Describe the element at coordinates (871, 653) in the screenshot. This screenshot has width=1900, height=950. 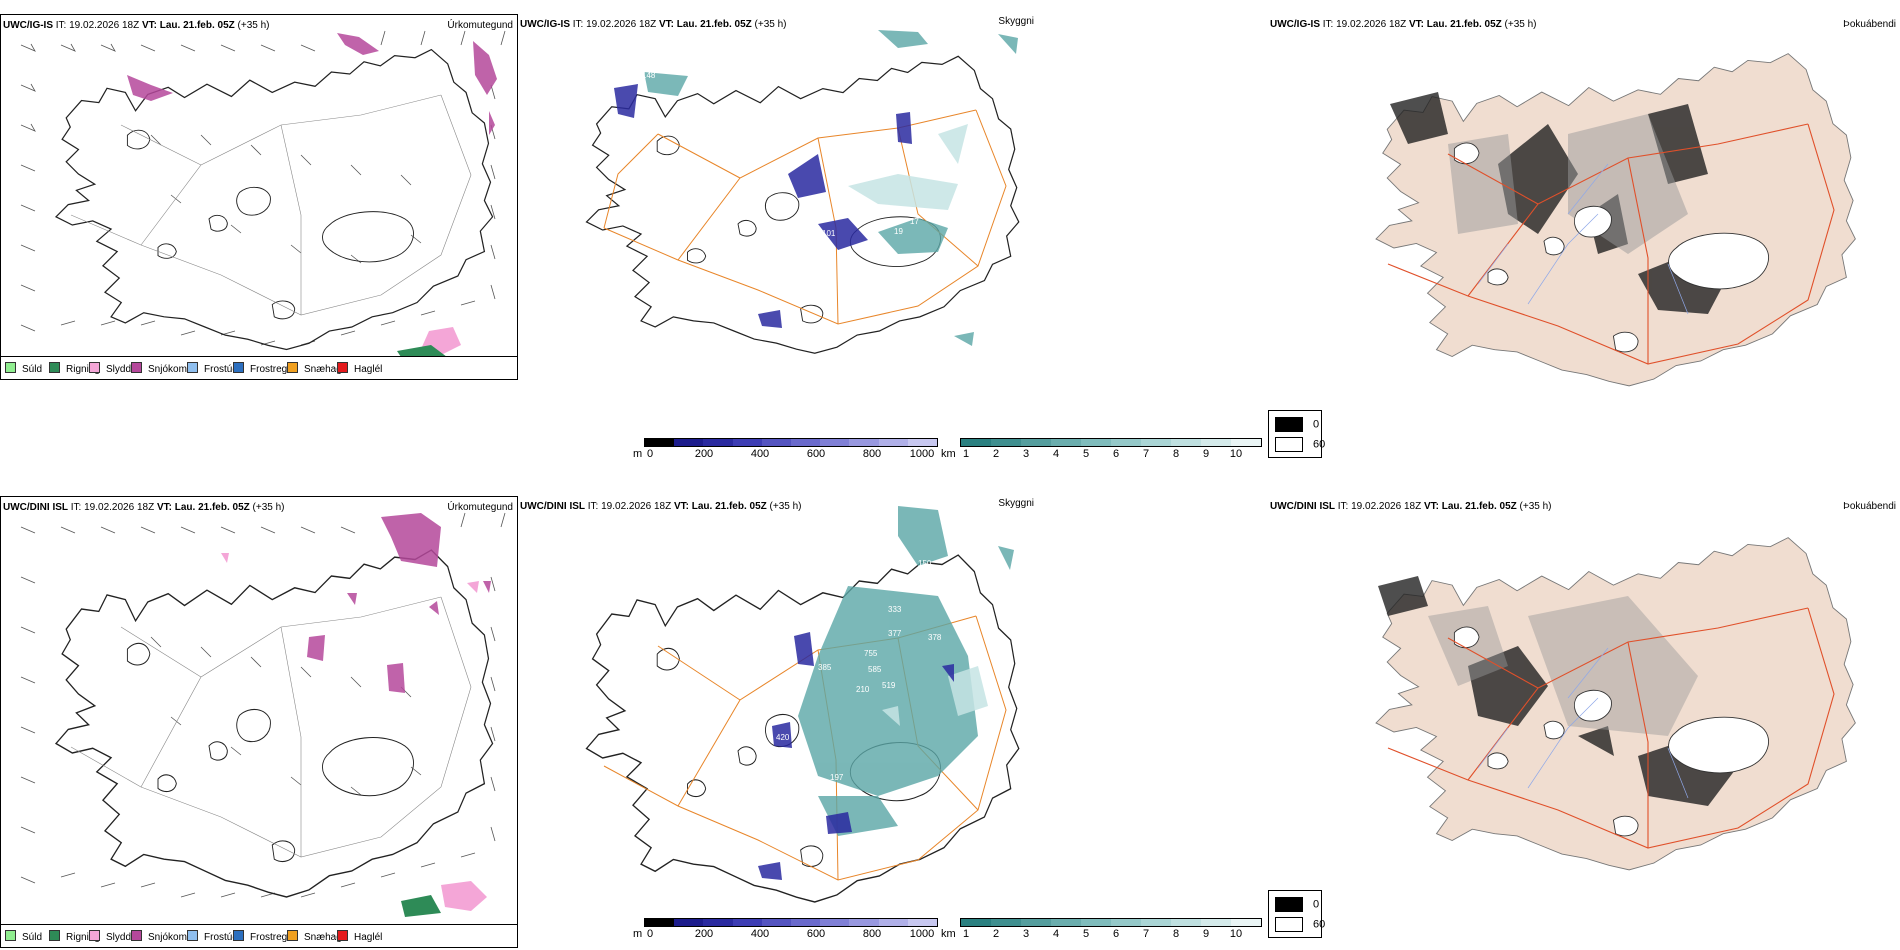
I see `vis-label: 755` at that location.